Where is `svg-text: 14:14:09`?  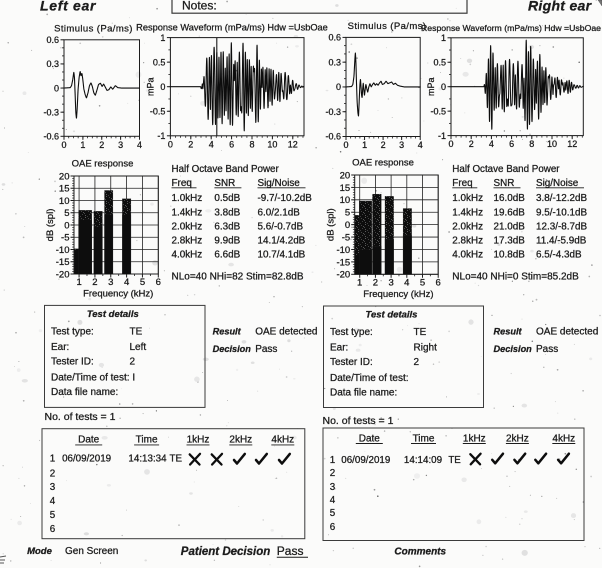
svg-text: 14:14:09 is located at coordinates (423, 460).